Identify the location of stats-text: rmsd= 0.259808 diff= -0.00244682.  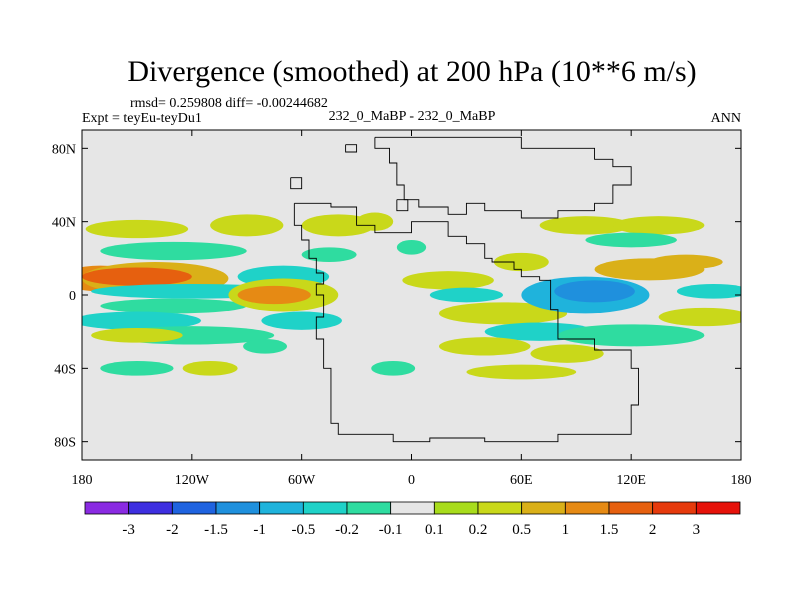
(229, 103).